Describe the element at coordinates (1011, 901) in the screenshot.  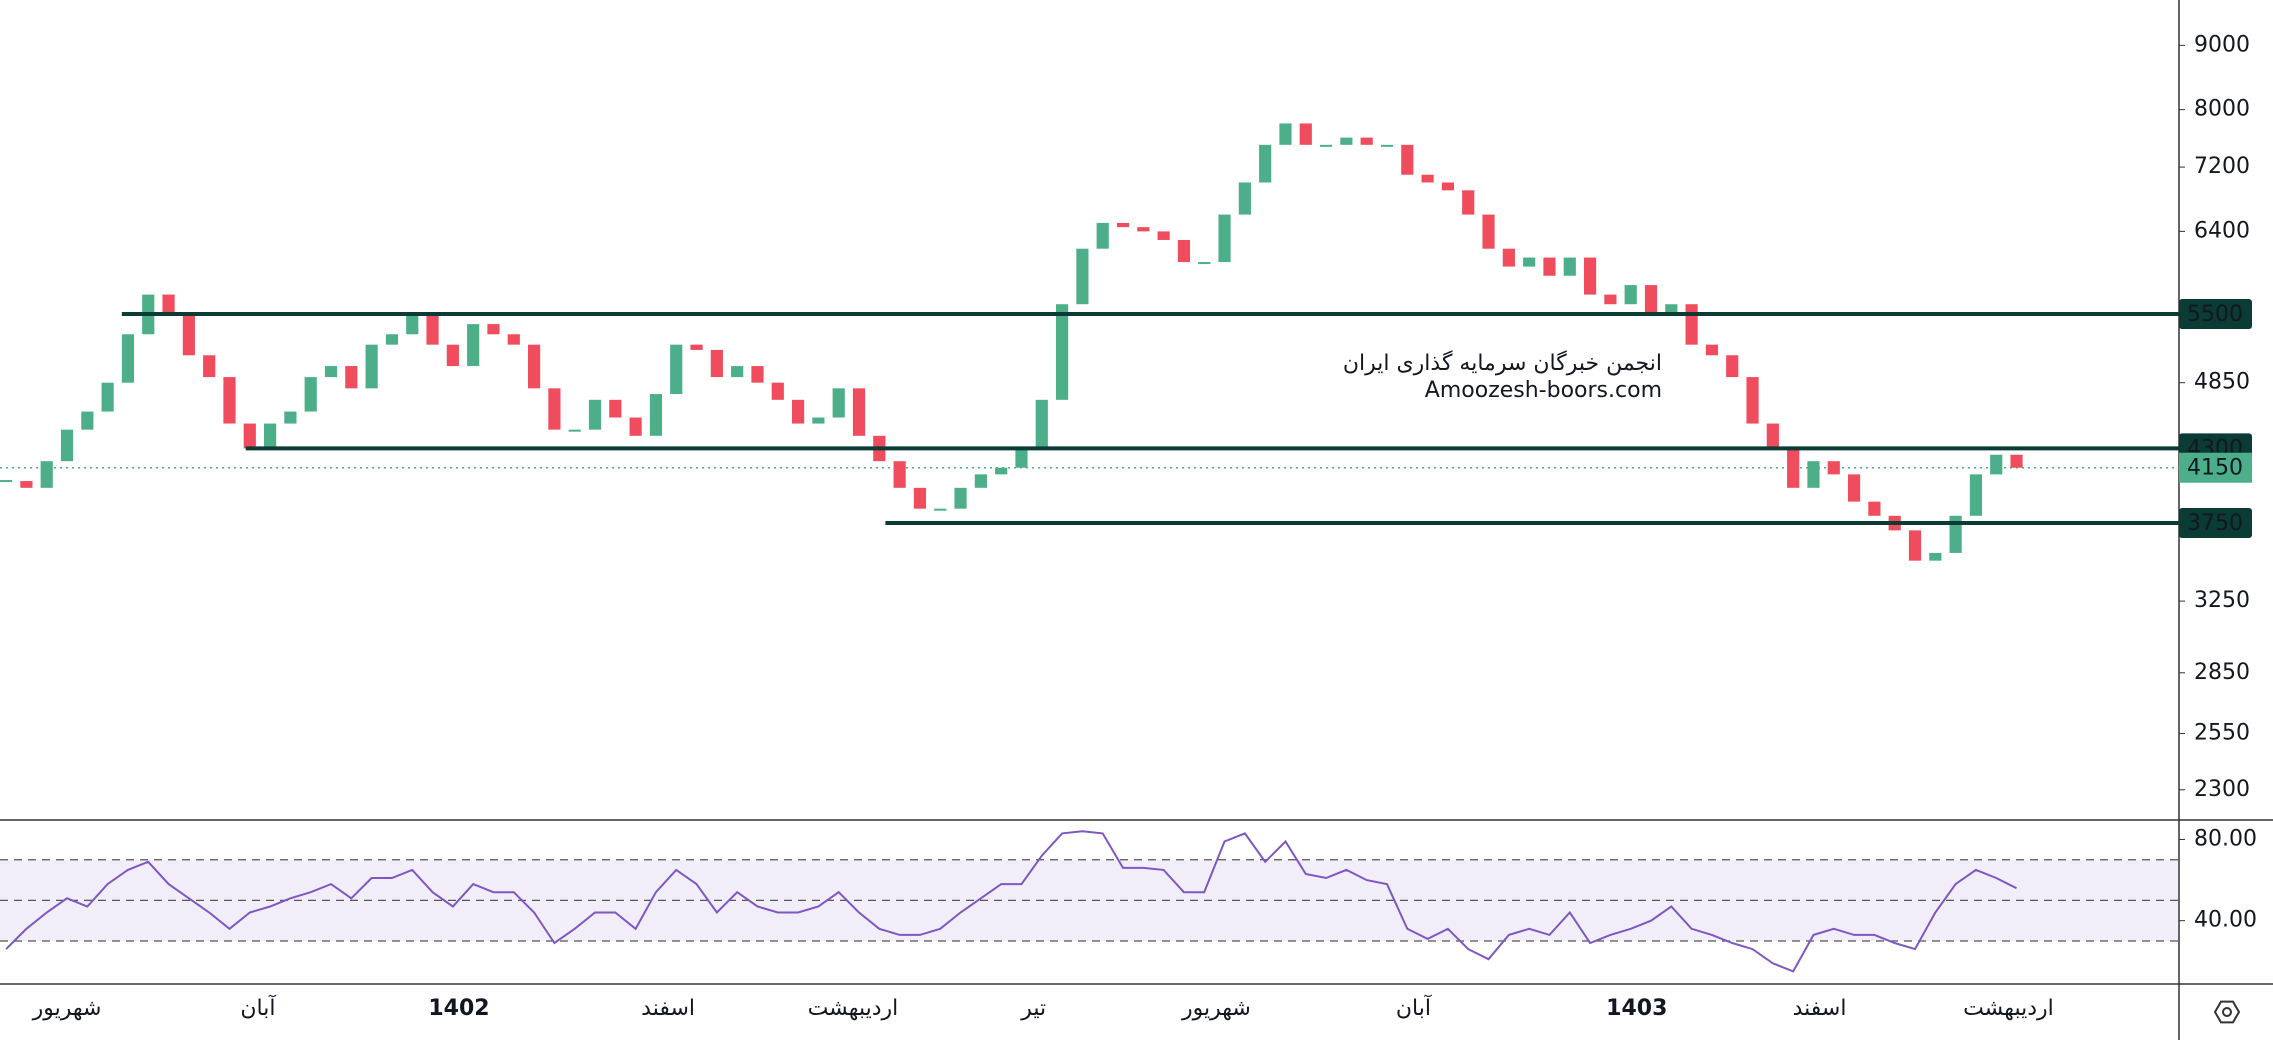
I see `rsi-line` at that location.